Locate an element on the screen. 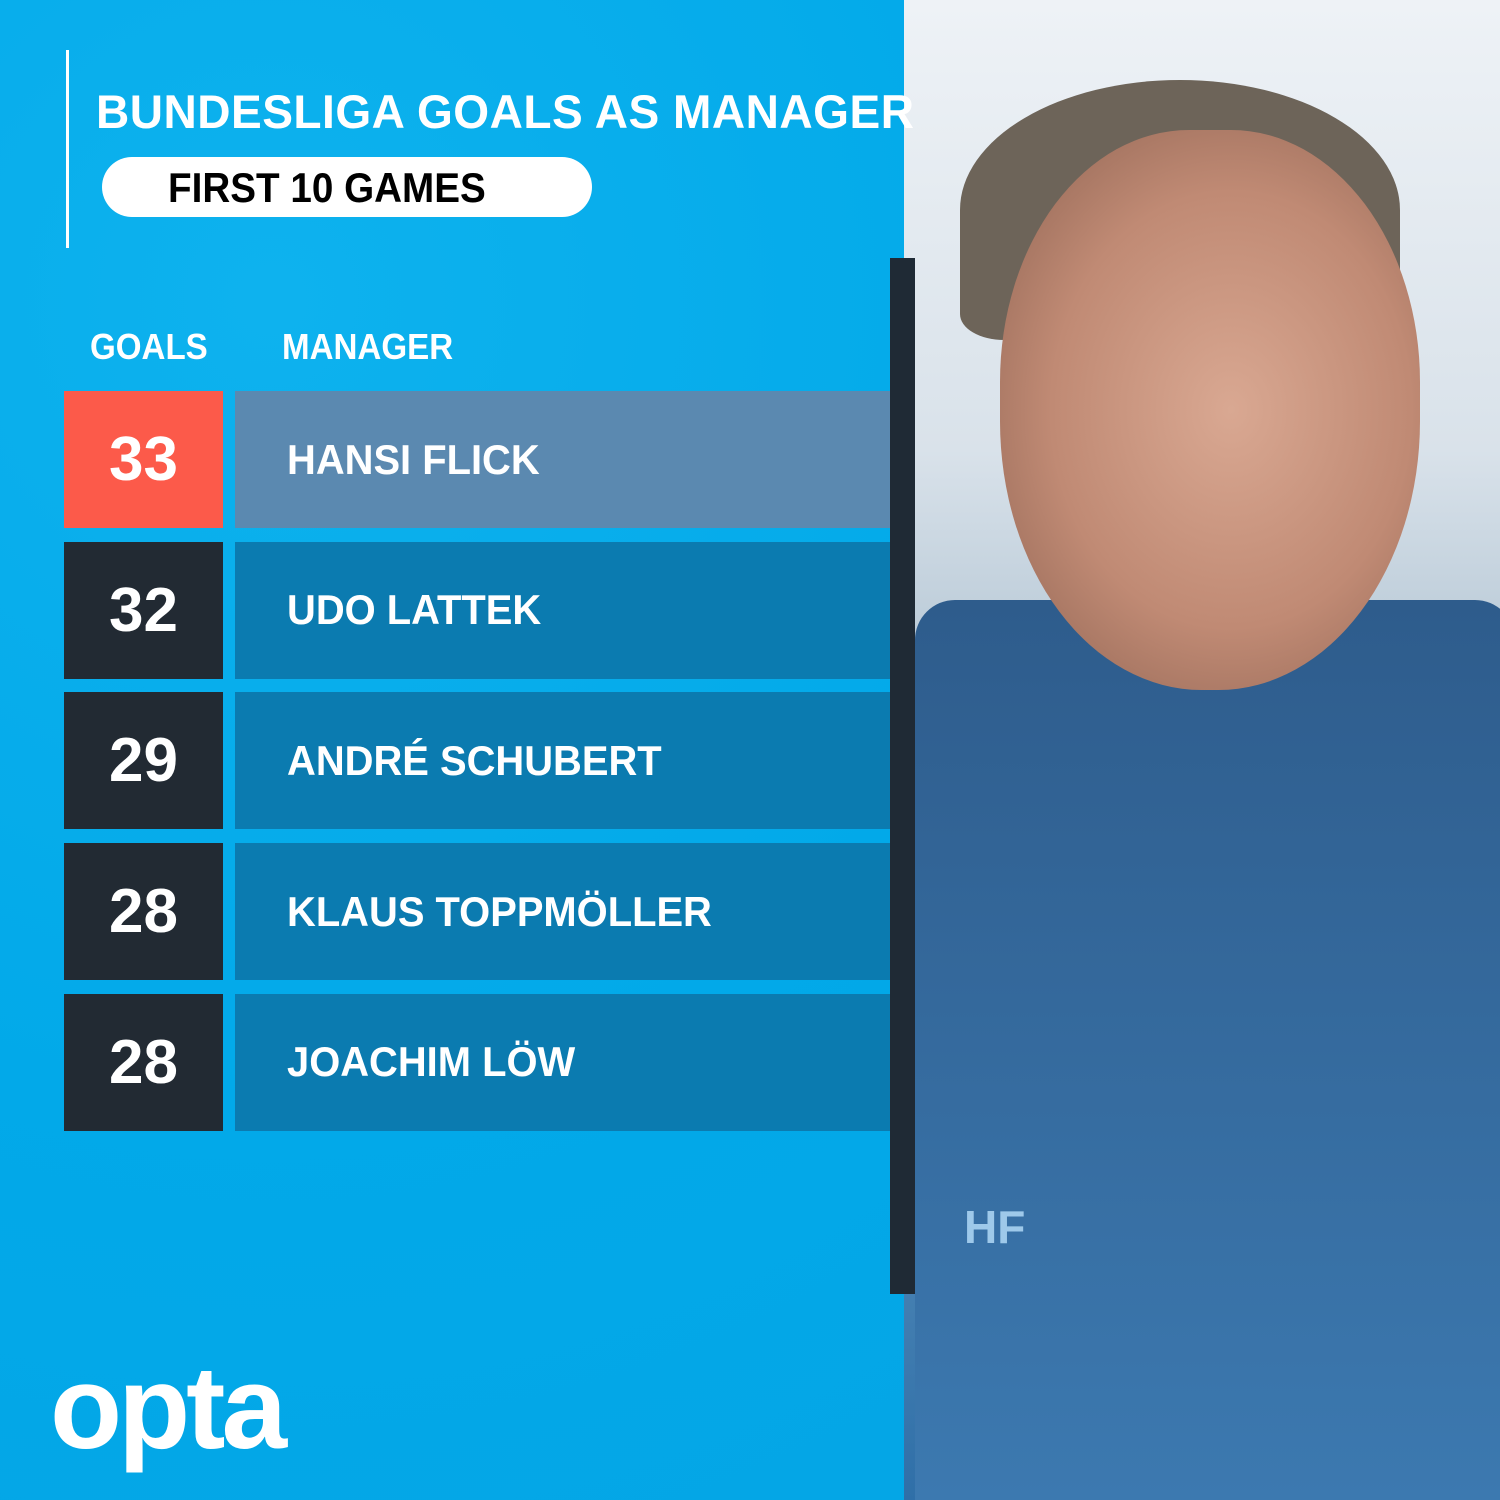 The height and width of the screenshot is (1500, 1500). manager-name: HANSI FLICK is located at coordinates (413, 459).